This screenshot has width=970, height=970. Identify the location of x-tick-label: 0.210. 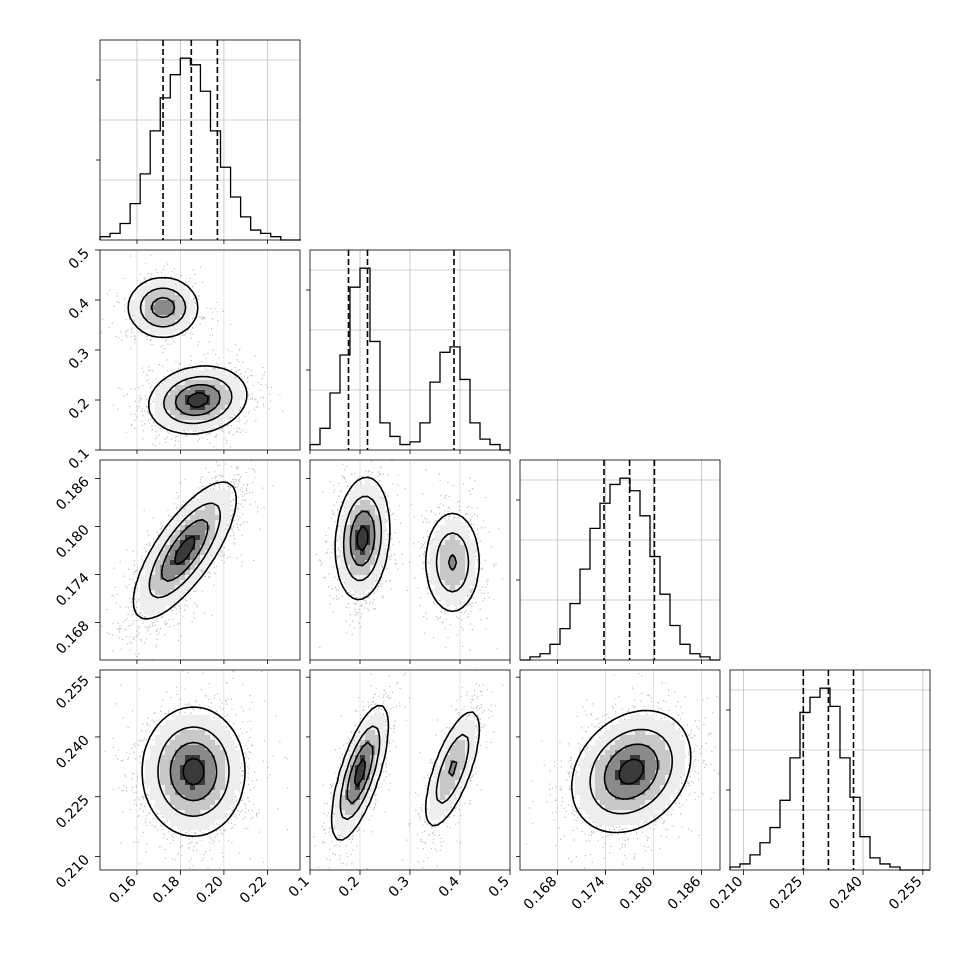
(727, 894).